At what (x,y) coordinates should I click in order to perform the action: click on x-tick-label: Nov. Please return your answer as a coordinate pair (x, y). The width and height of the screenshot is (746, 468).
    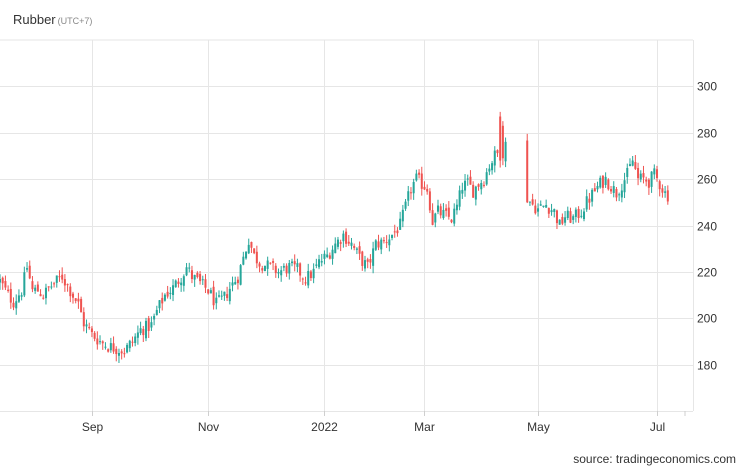
    Looking at the image, I should click on (208, 427).